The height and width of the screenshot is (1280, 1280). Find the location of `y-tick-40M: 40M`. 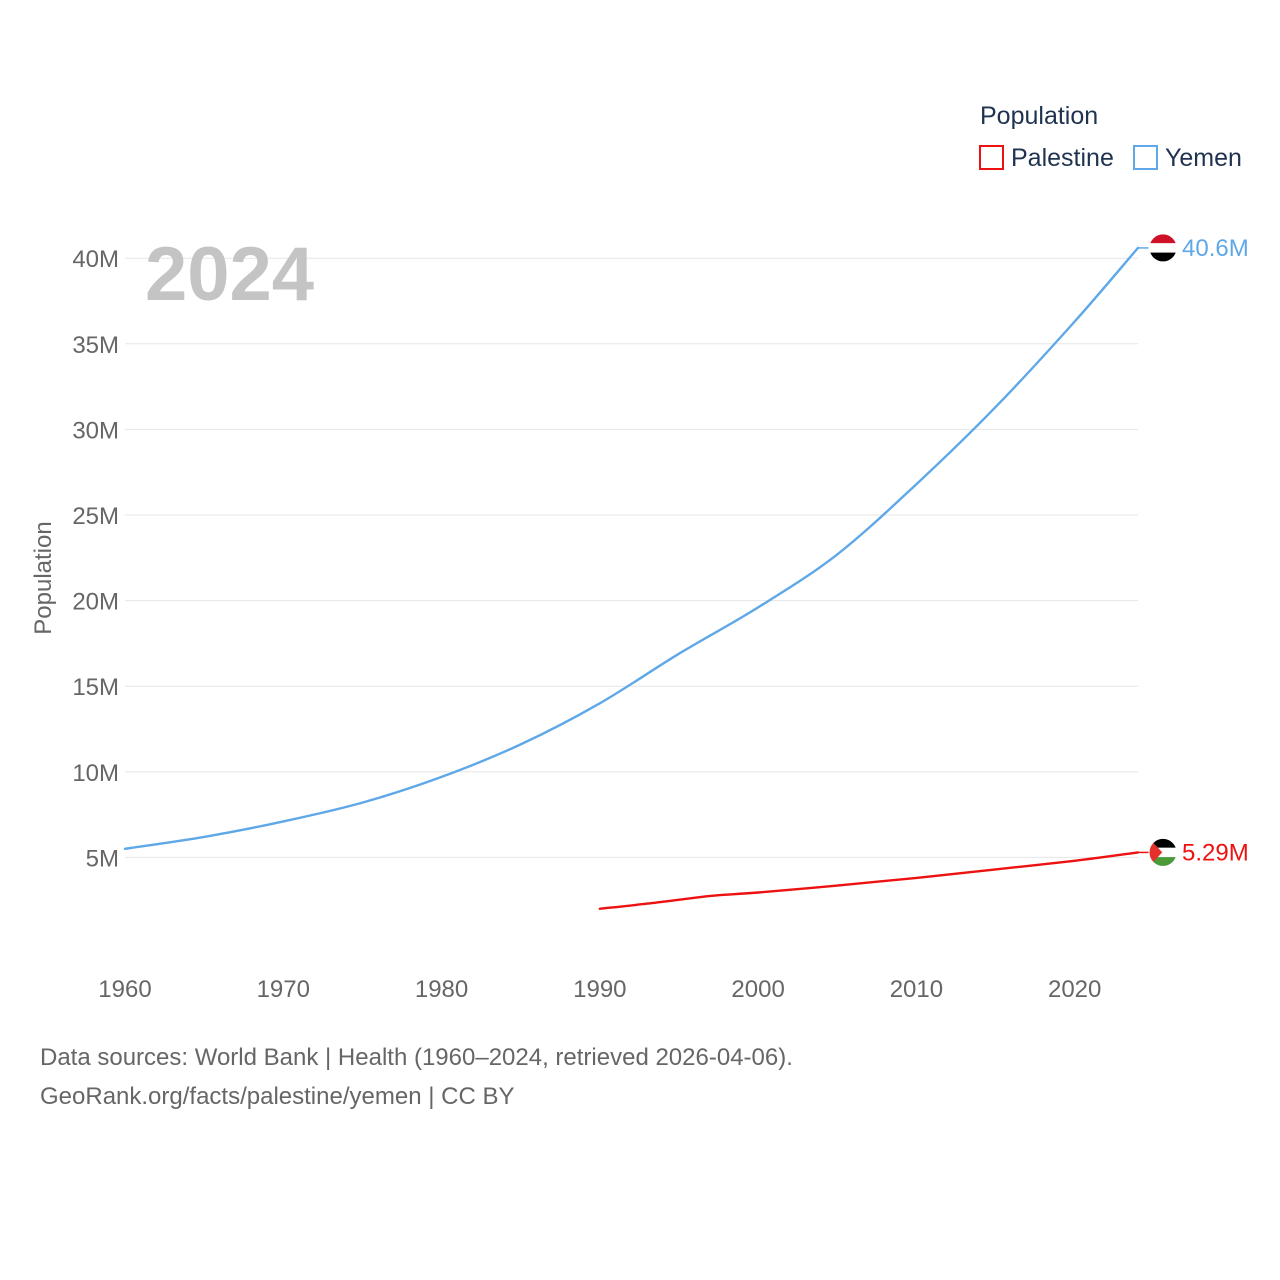

y-tick-40M: 40M is located at coordinates (95, 259).